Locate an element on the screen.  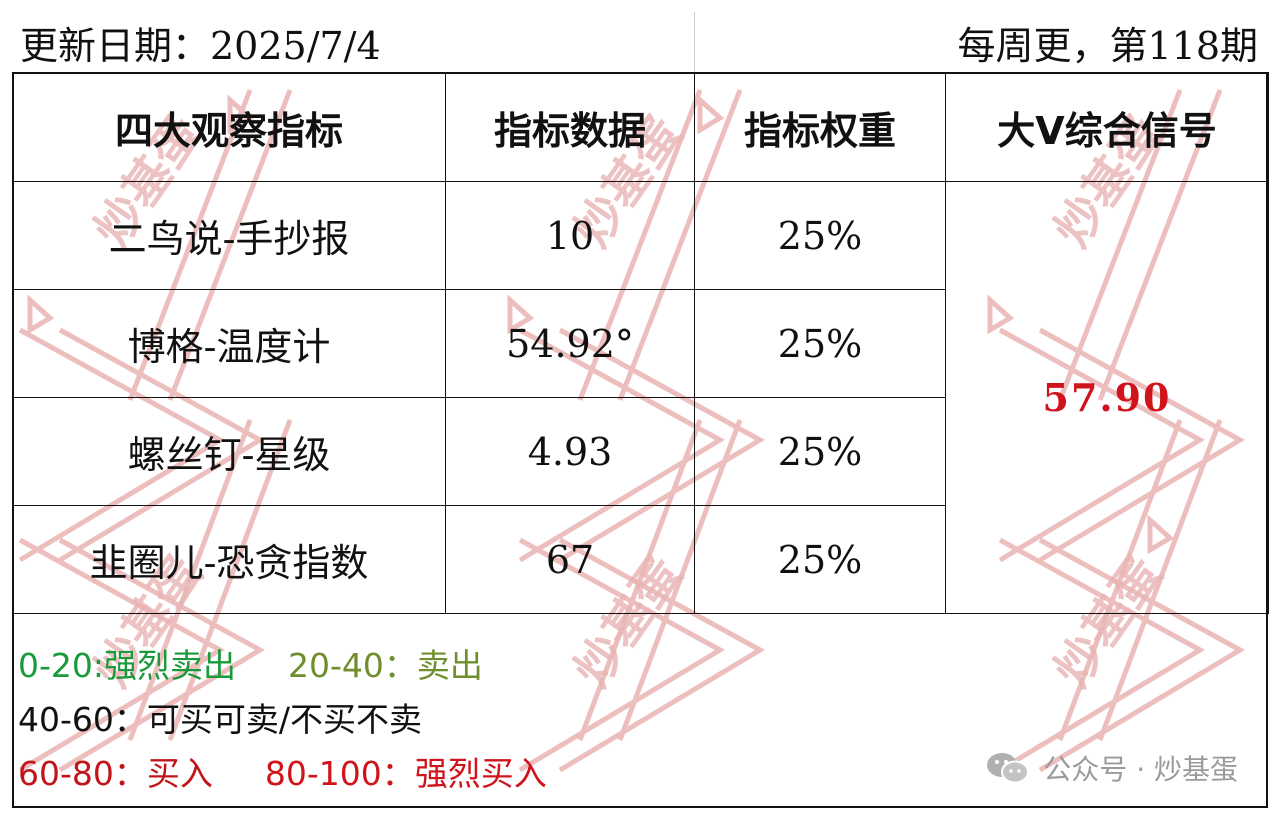
legend-strong-buy: 80-100：强烈买入 is located at coordinates (405, 773).